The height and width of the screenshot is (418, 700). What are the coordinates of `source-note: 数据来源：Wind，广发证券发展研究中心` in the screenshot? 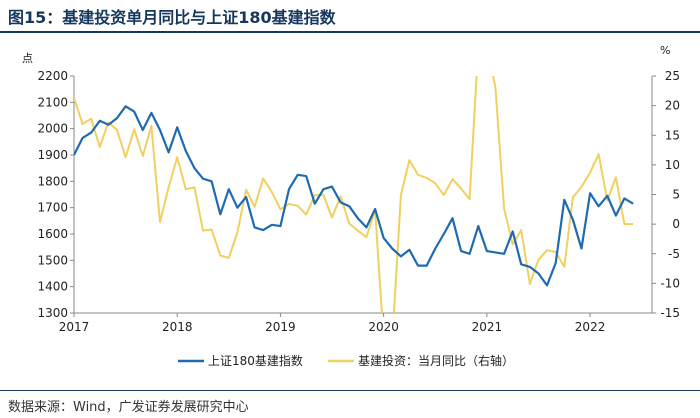 It's located at (128, 407).